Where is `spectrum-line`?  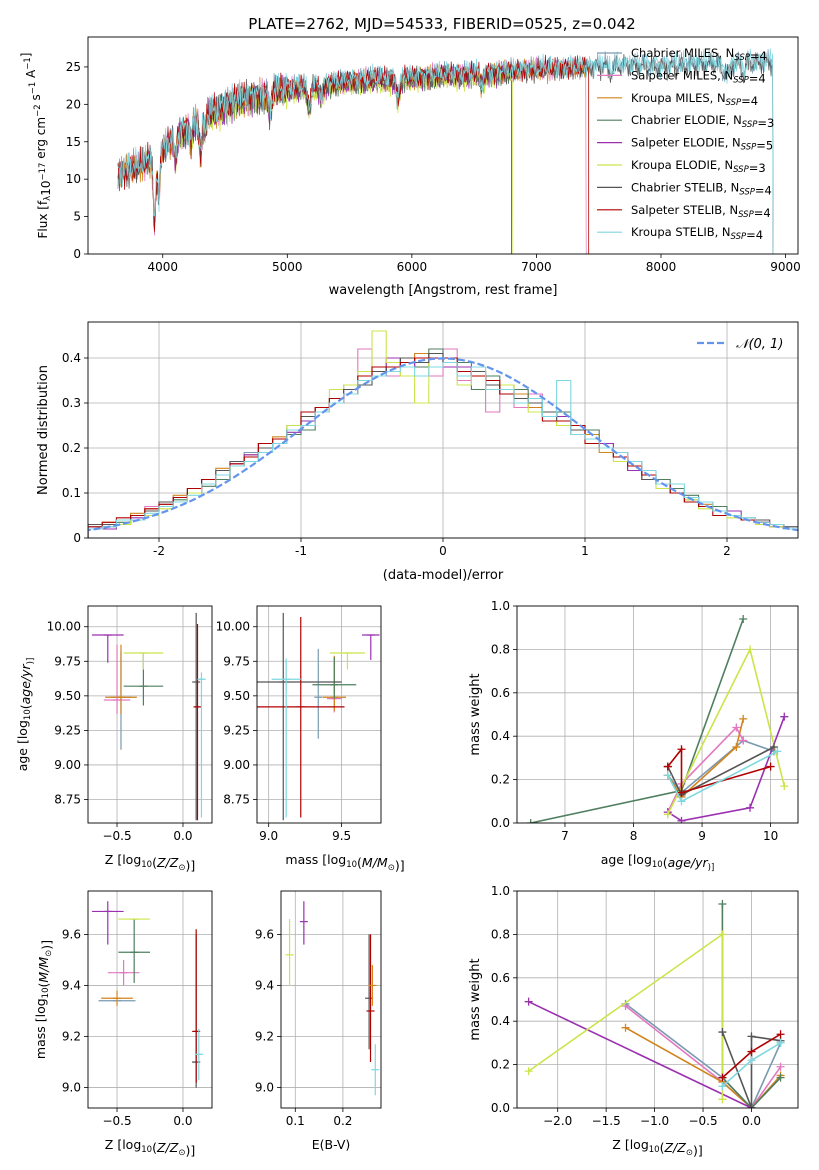
spectrum-line is located at coordinates (445, 151).